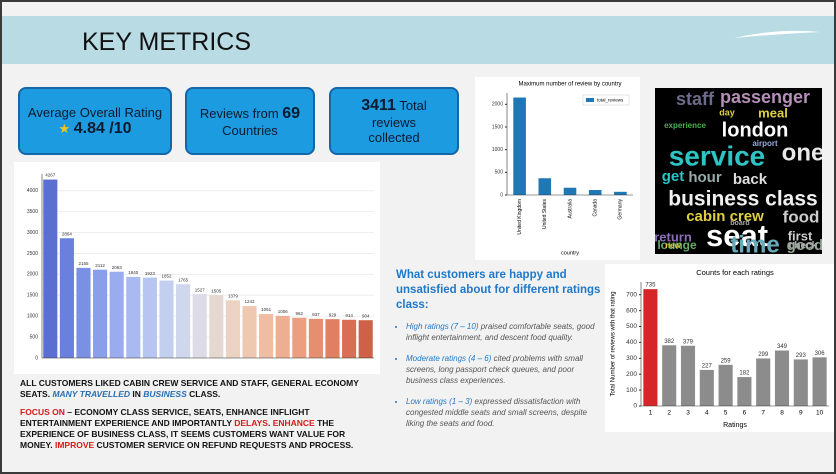 Image resolution: width=836 pixels, height=474 pixels. Describe the element at coordinates (688, 413) in the screenshot. I see `x-tick-label: 3` at that location.